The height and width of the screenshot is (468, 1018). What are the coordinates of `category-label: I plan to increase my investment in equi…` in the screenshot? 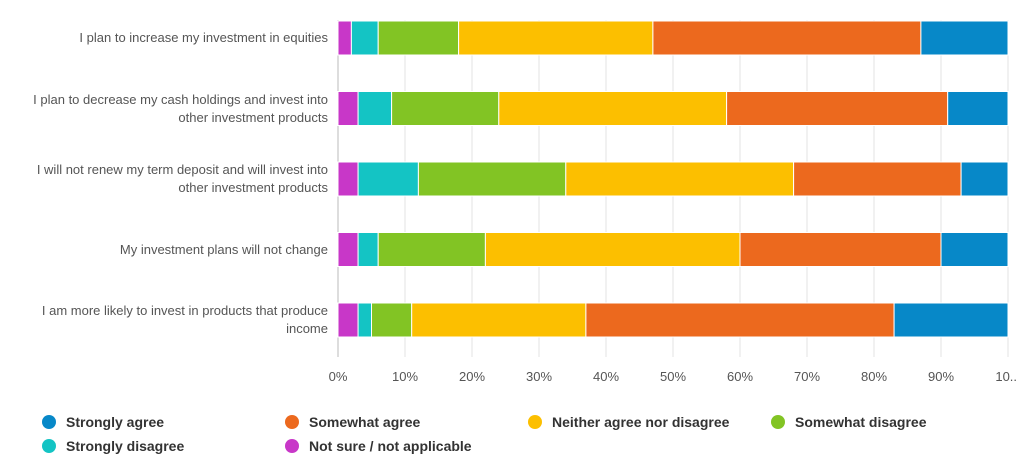 It's located at (203, 37).